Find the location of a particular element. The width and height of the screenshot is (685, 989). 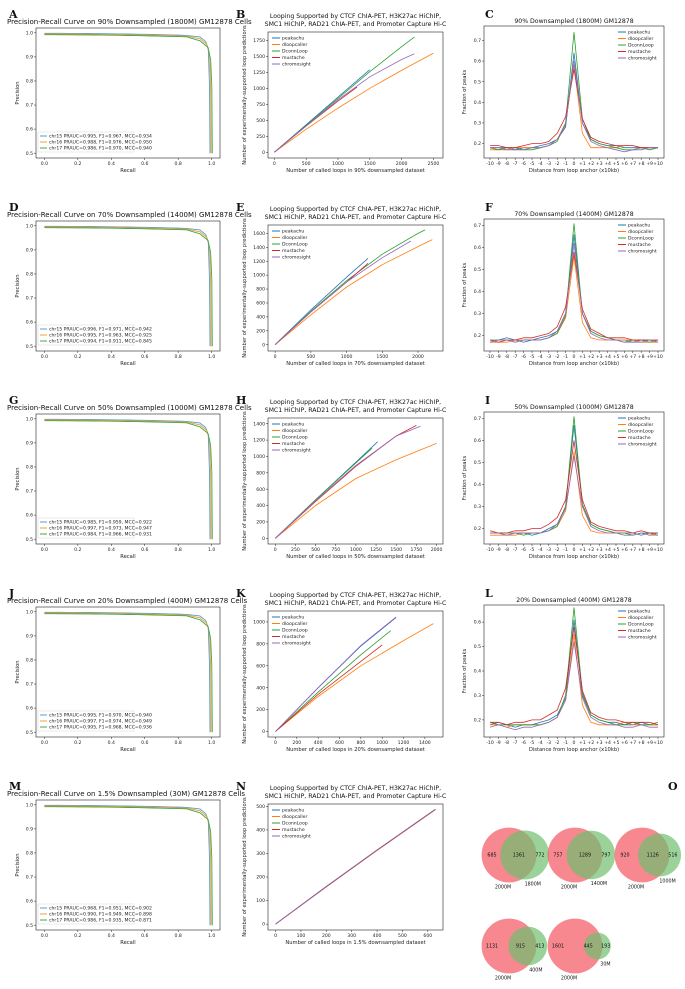

venn-diagram: 1131 915 413 2000M 400M is located at coordinates (514, 949).